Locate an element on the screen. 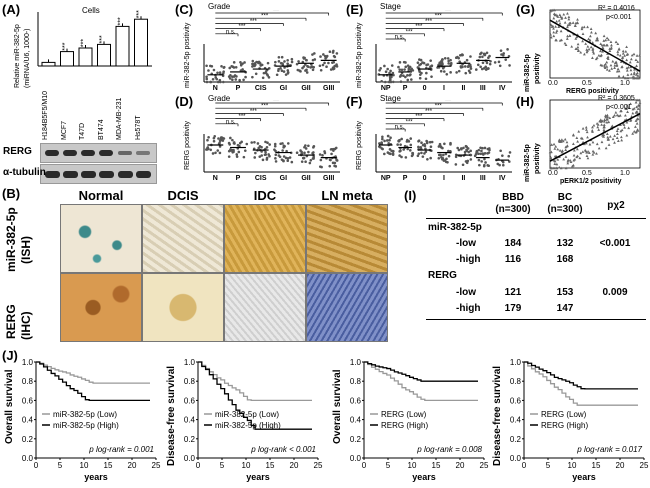 This screenshot has width=650, height=488. panel-c-title: Grade is located at coordinates (219, 6).